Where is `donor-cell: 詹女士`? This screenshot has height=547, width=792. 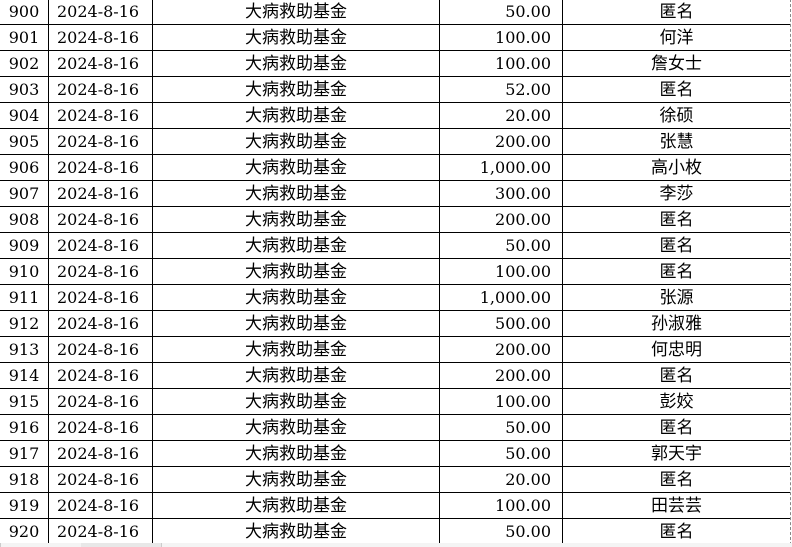 donor-cell: 詹女士 is located at coordinates (676, 64).